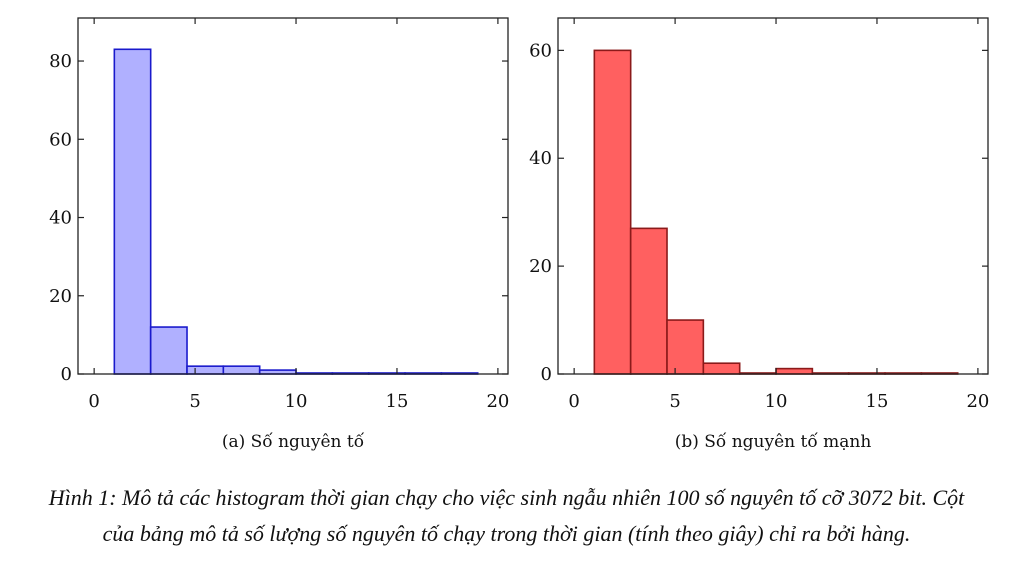 This screenshot has height=588, width=1013. Describe the element at coordinates (194, 401) in the screenshot. I see `chart-a-x-tick-label: 5` at that location.